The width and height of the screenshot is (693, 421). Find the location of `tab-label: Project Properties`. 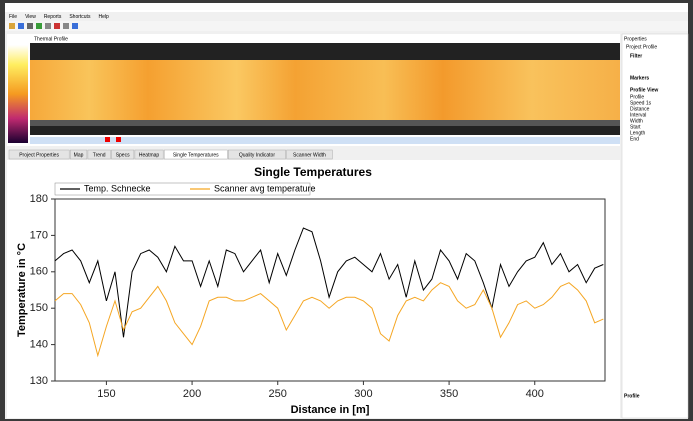

tab-label: Project Properties is located at coordinates (39, 155).